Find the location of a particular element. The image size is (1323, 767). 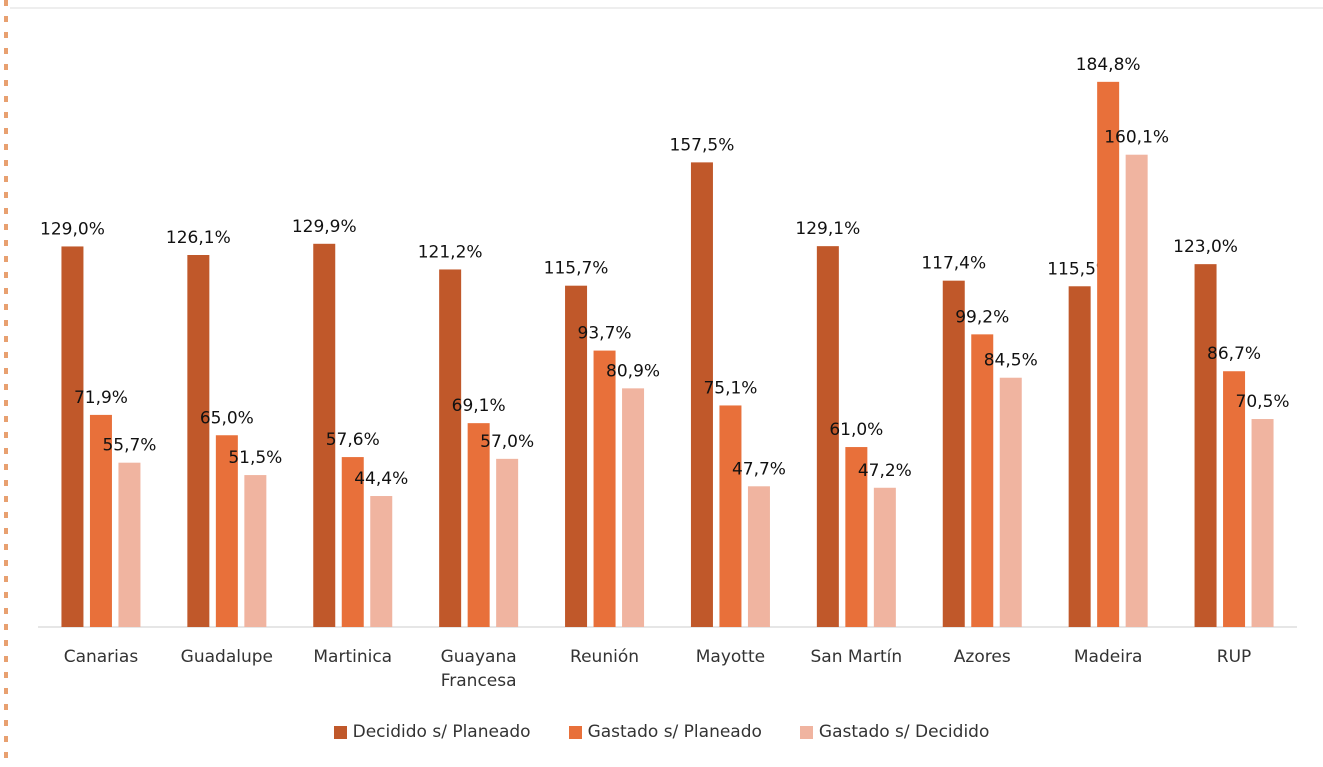

legend-item: Decidido s/ Planeado is located at coordinates (432, 732).